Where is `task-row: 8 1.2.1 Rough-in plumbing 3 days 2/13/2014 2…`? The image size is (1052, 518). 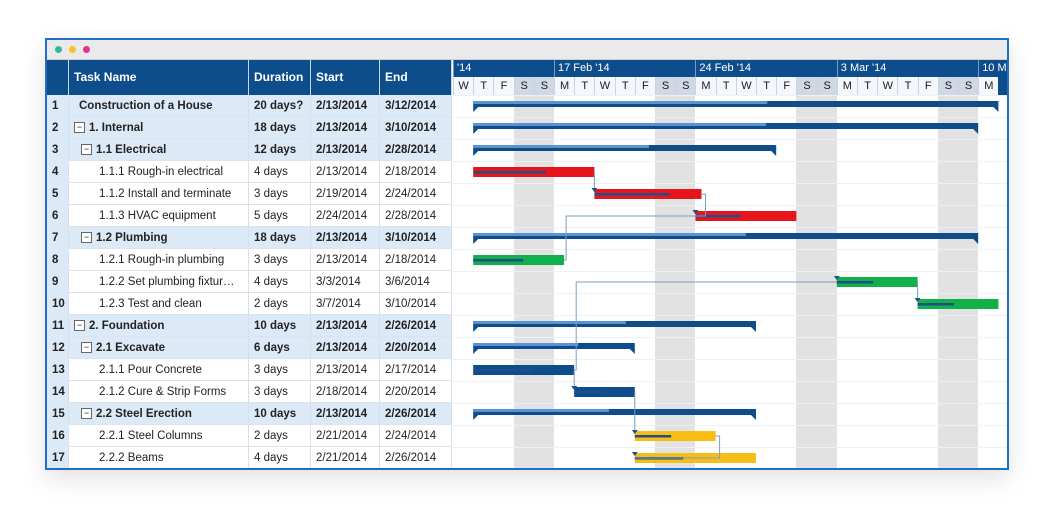 task-row: 8 1.2.1 Rough-in plumbing 3 days 2/13/2014 2… is located at coordinates (249, 260).